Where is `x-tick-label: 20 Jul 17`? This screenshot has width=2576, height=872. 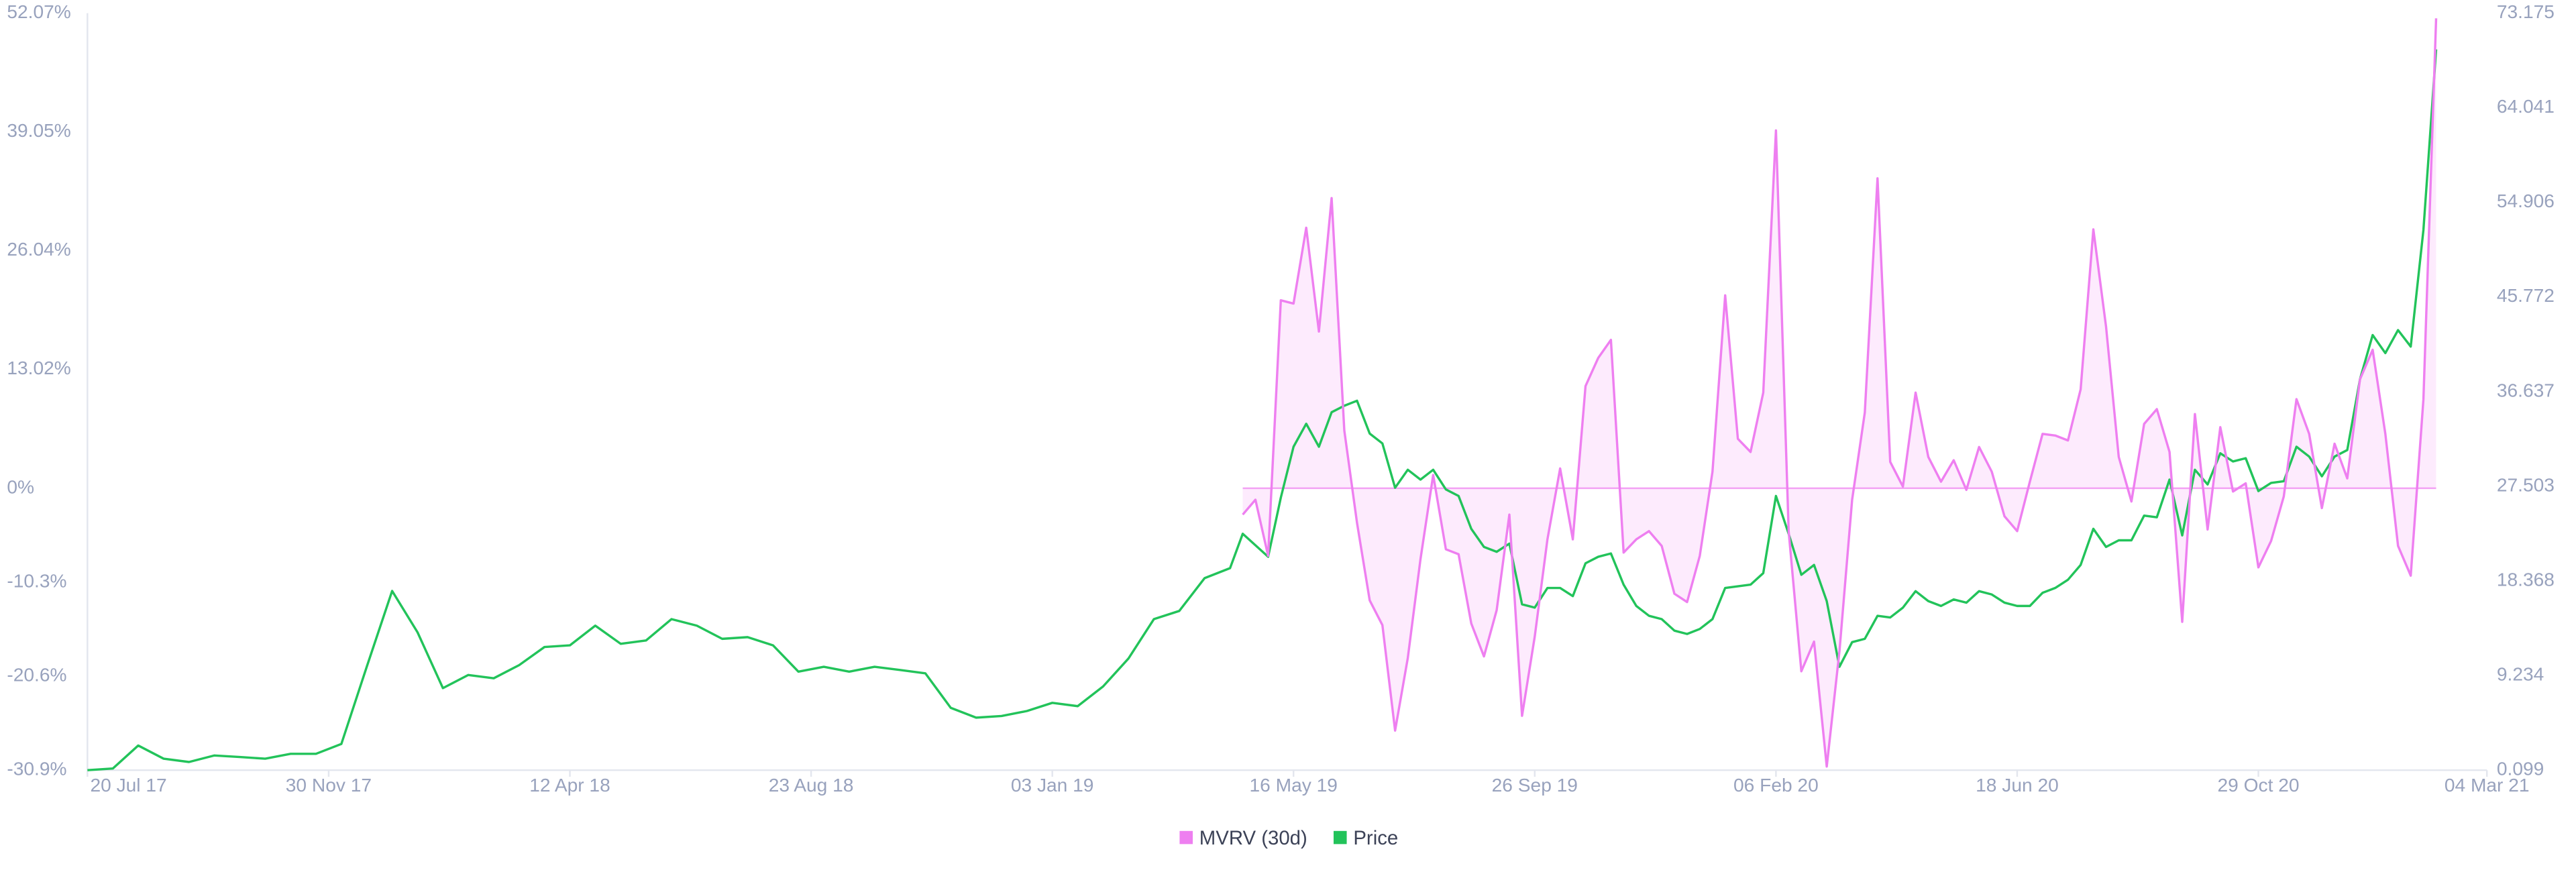 x-tick-label: 20 Jul 17 is located at coordinates (128, 785).